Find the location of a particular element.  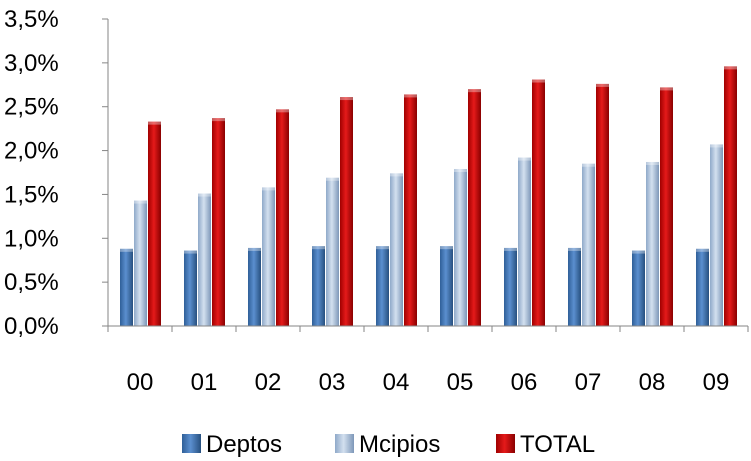

legend: Deptos Mcipios TOTAL is located at coordinates (388, 444).